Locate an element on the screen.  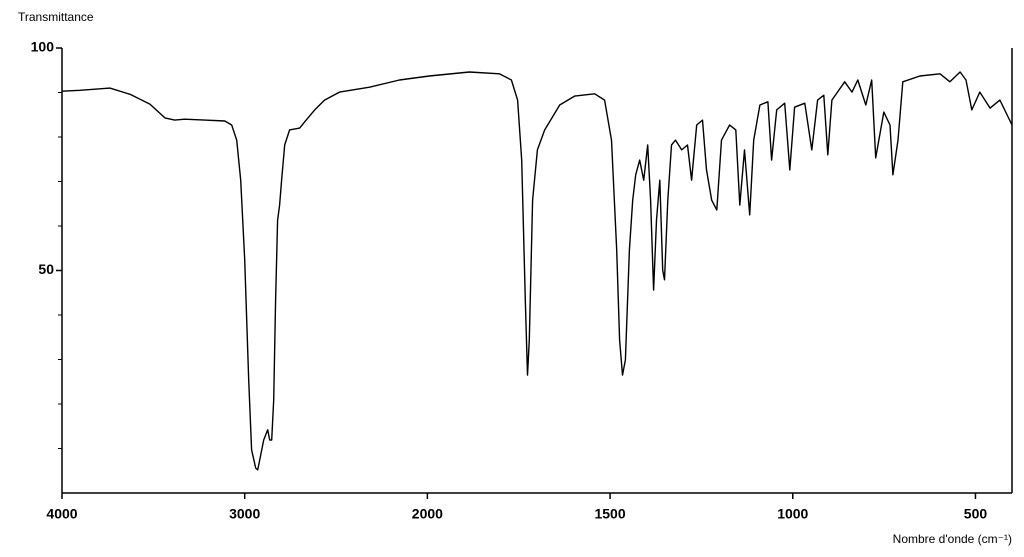
x-tick-label: 1000 is located at coordinates (792, 514).